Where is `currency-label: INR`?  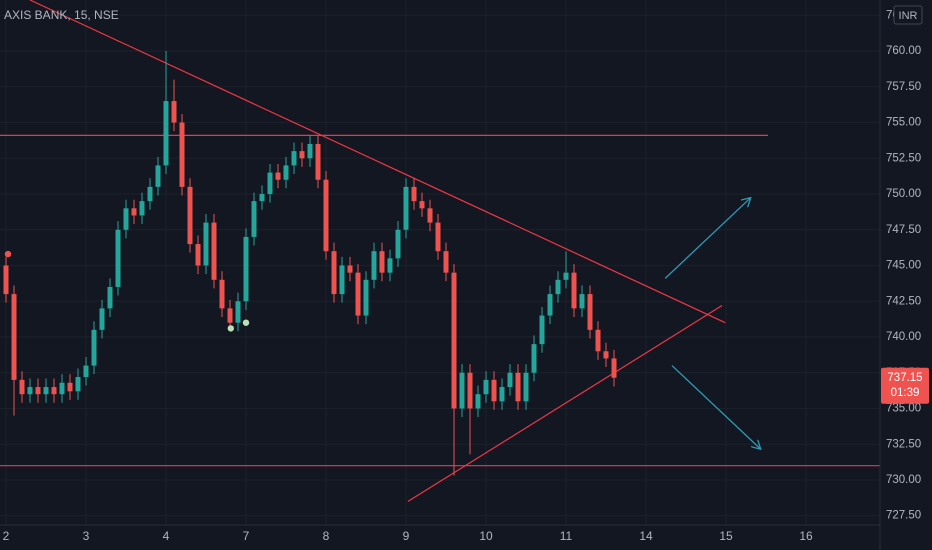
currency-label: INR is located at coordinates (908, 16).